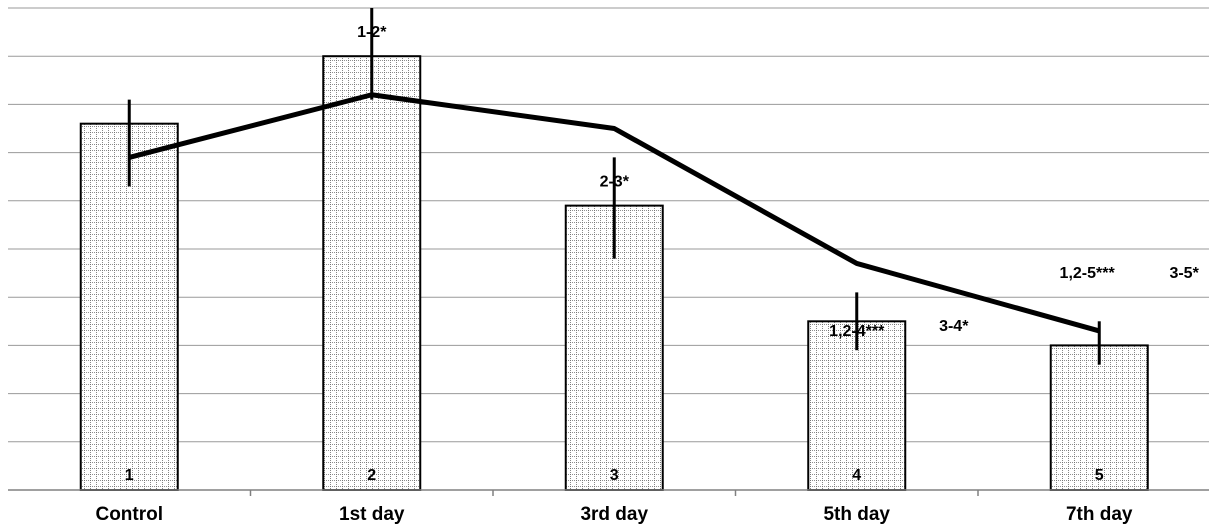  I want to click on annotation: 2-3*, so click(615, 181).